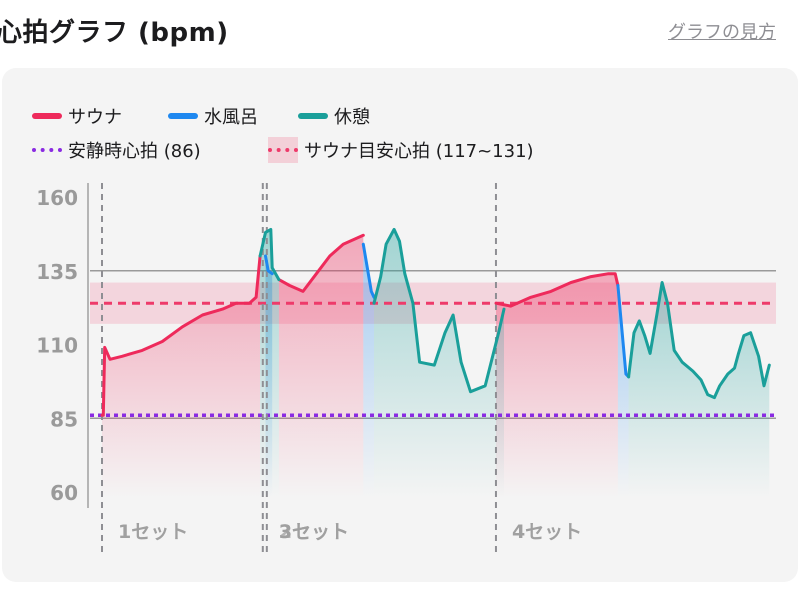 The width and height of the screenshot is (800, 600). What do you see at coordinates (722, 32) in the screenshot?
I see `how-to-read-graph-link: グラフの見方` at bounding box center [722, 32].